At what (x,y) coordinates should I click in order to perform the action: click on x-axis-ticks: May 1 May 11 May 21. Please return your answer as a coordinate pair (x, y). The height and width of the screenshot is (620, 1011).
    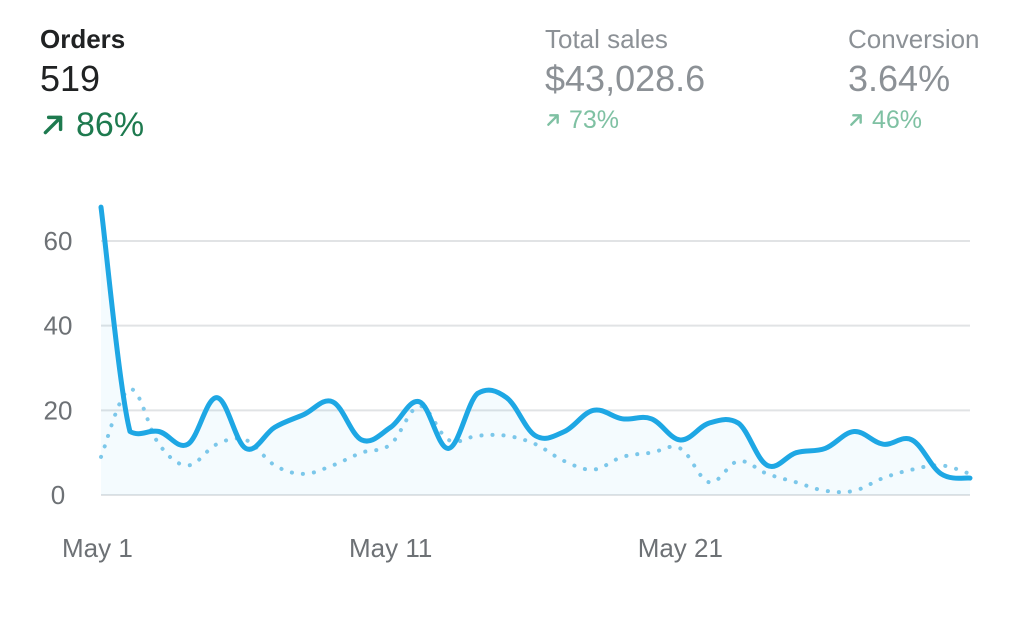
    Looking at the image, I should click on (392, 548).